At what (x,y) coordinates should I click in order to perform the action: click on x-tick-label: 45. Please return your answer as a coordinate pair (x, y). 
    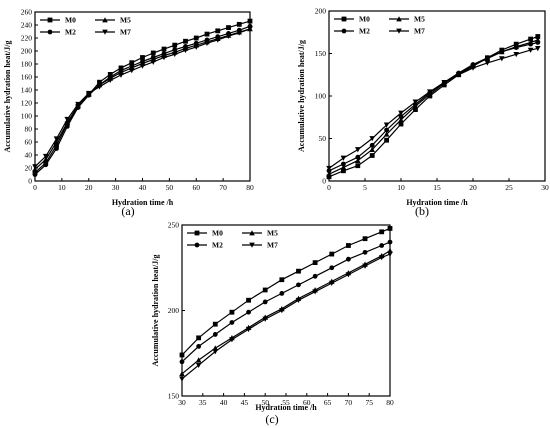
    Looking at the image, I should click on (245, 402).